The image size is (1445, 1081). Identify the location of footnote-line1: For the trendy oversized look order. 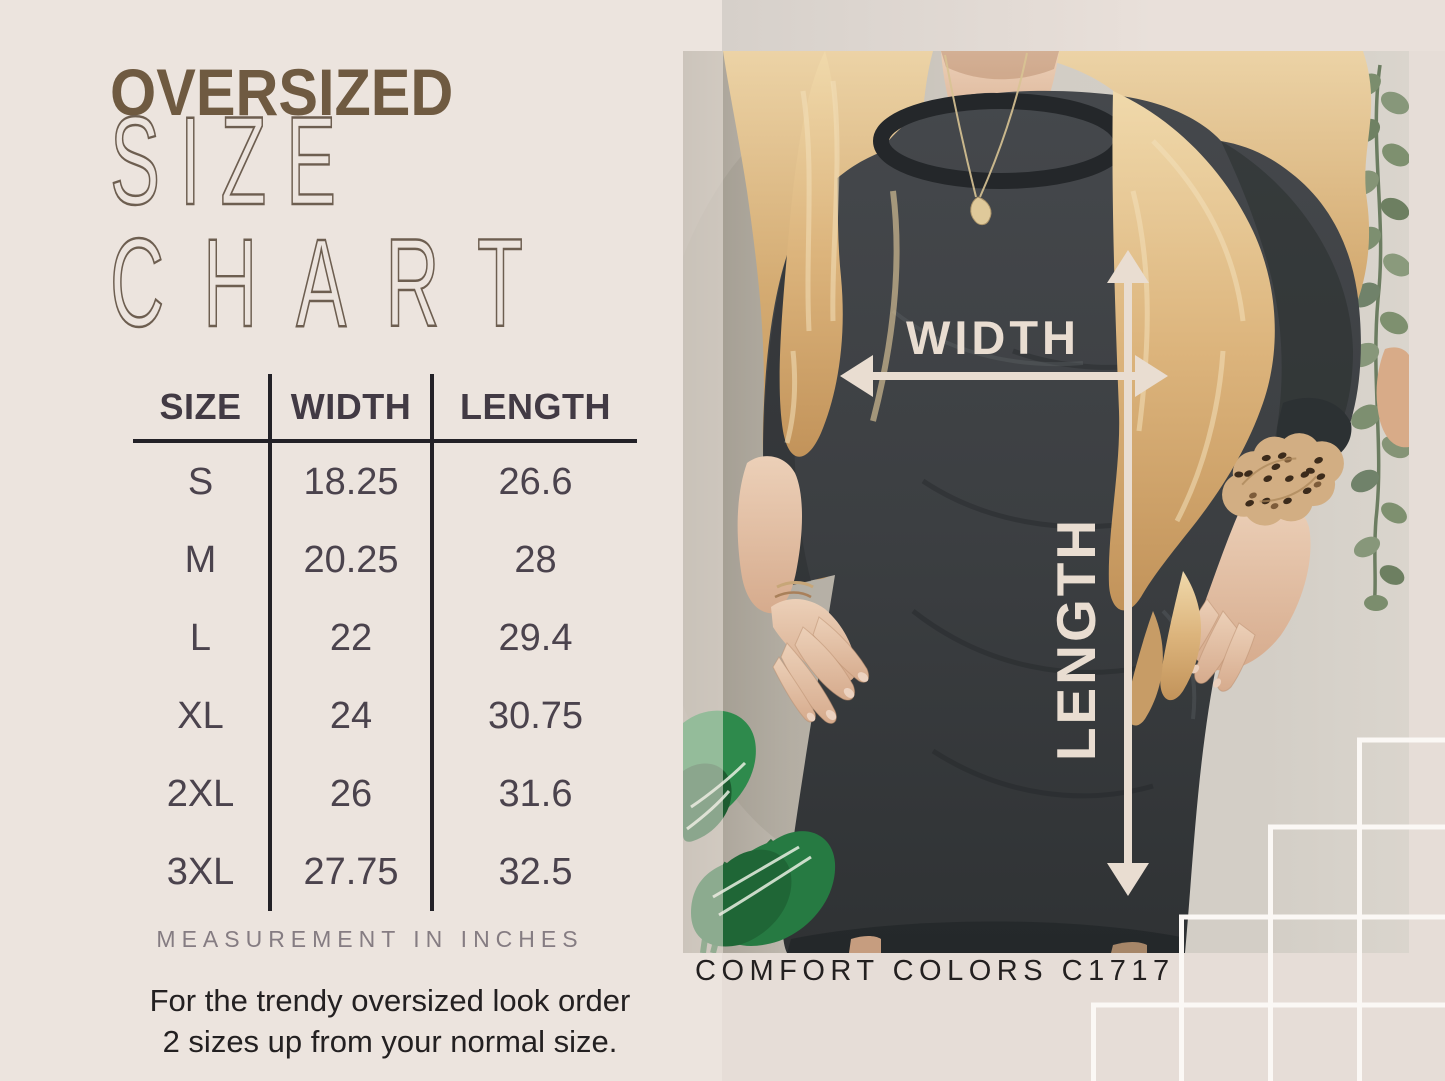
(390, 1000).